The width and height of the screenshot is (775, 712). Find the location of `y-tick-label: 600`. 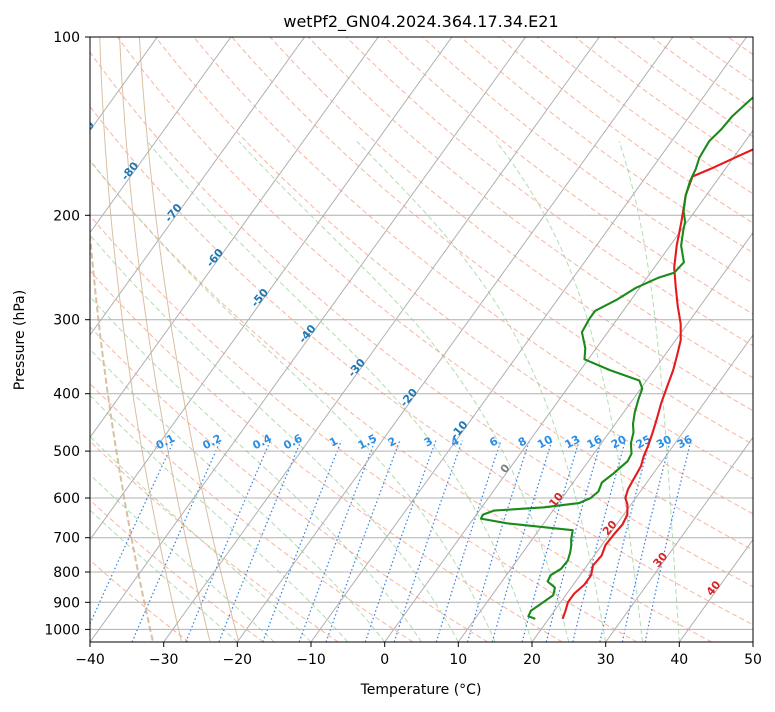

y-tick-label: 600 is located at coordinates (66, 499).